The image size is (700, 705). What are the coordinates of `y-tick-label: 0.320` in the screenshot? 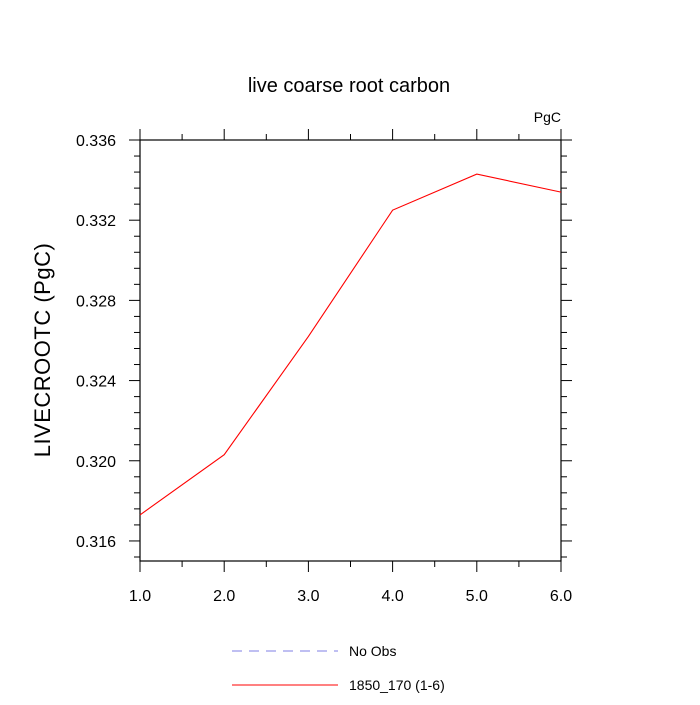 It's located at (96, 462).